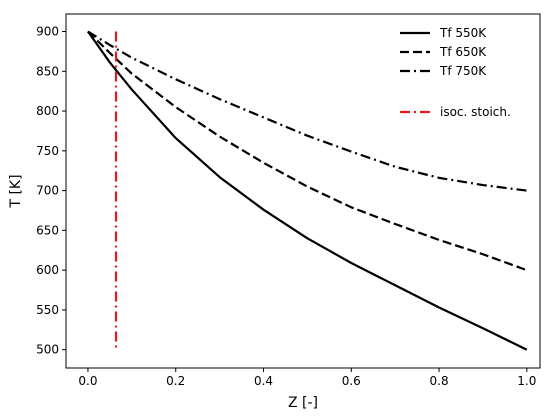 The width and height of the screenshot is (550, 417). Describe the element at coordinates (47, 350) in the screenshot. I see `y-tick-label: 500` at that location.